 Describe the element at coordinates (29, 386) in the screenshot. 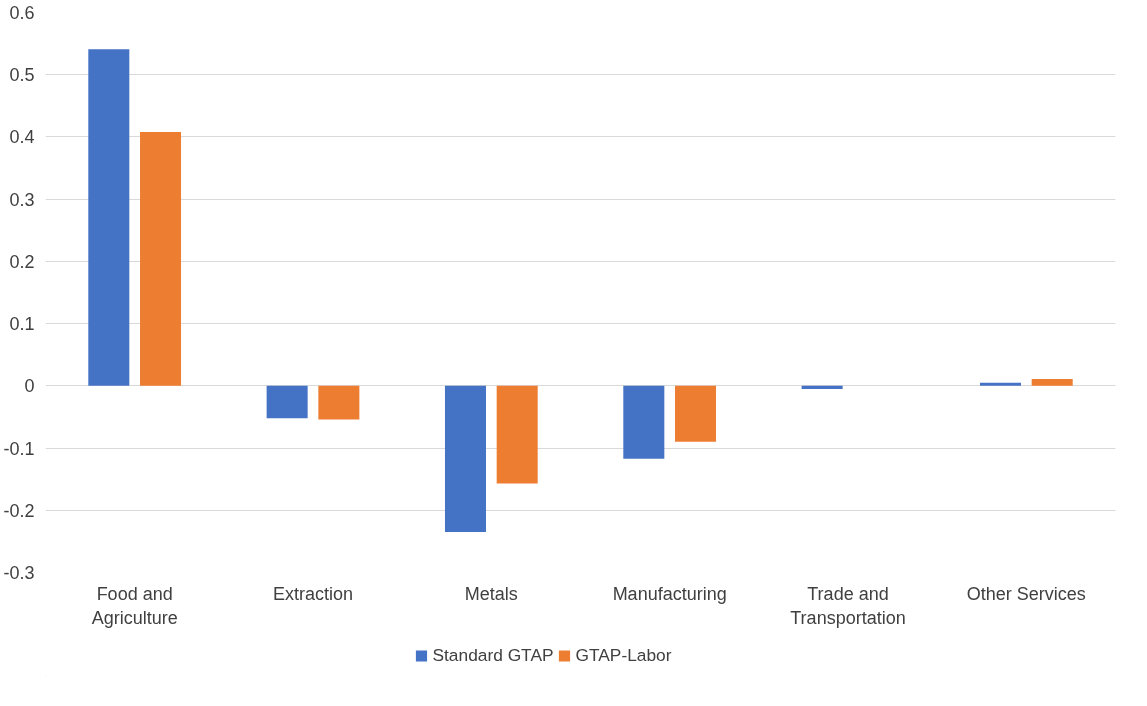

I see `y-tick-label: 0` at that location.